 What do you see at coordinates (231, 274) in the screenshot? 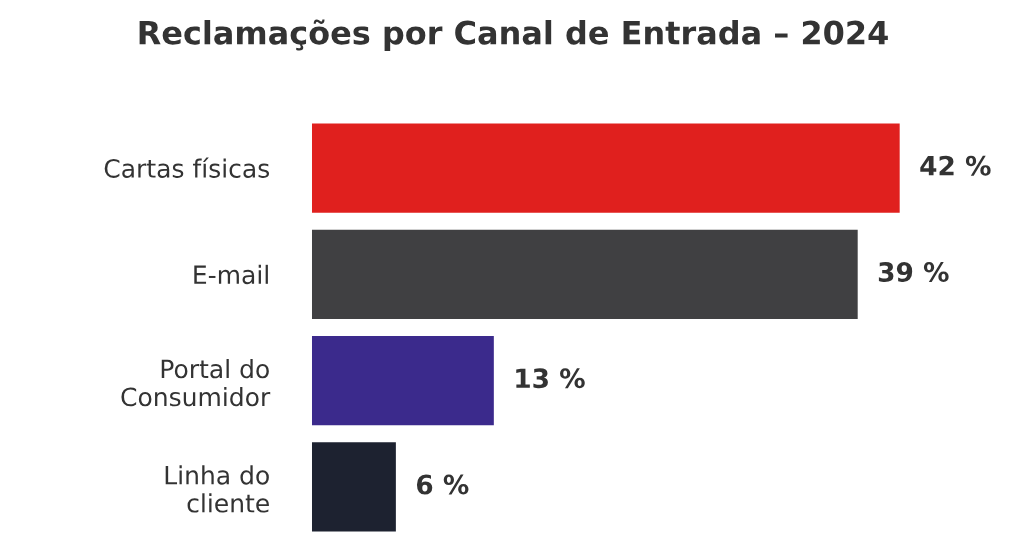
I see `y-tick-label: E-mail` at bounding box center [231, 274].